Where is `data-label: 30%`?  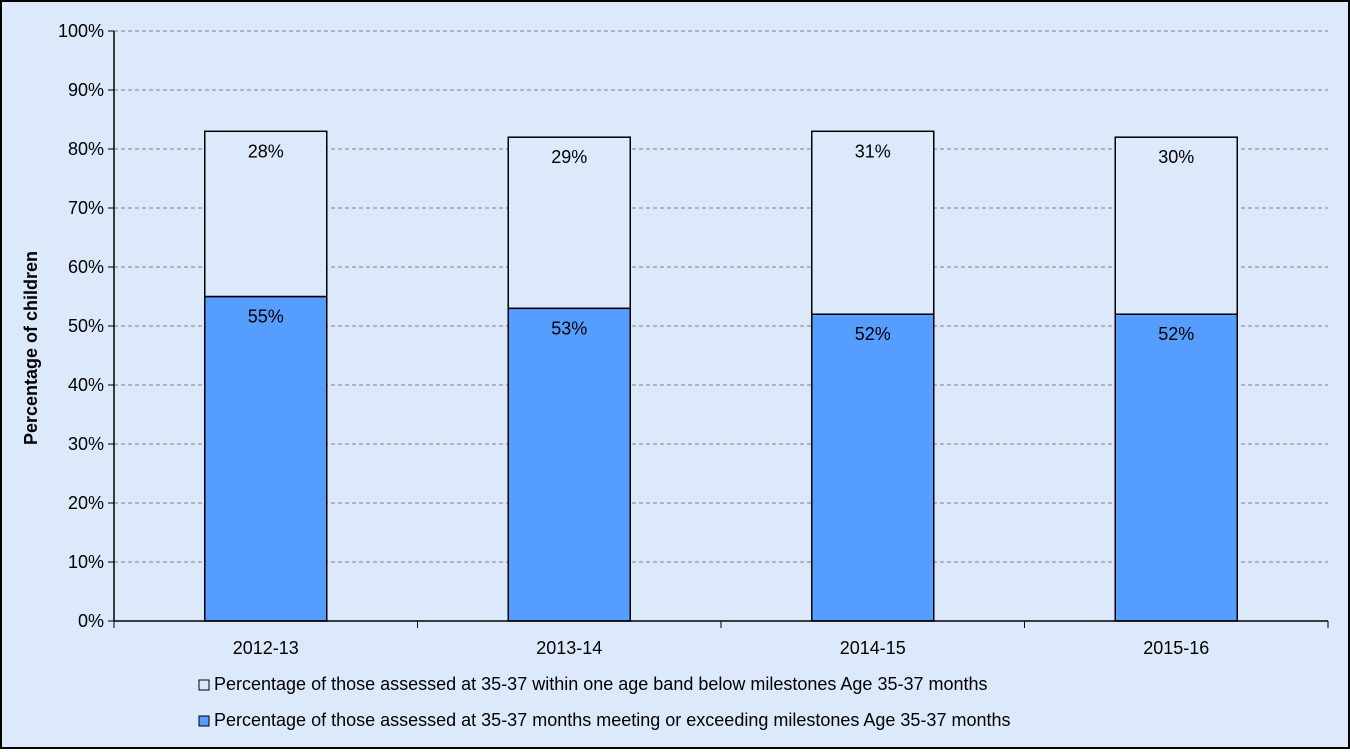 data-label: 30% is located at coordinates (1176, 157).